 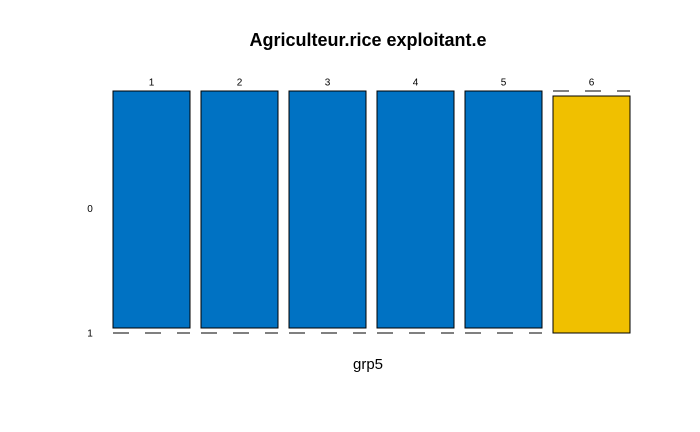 What do you see at coordinates (240, 83) in the screenshot?
I see `x-tick-label: 2` at bounding box center [240, 83].